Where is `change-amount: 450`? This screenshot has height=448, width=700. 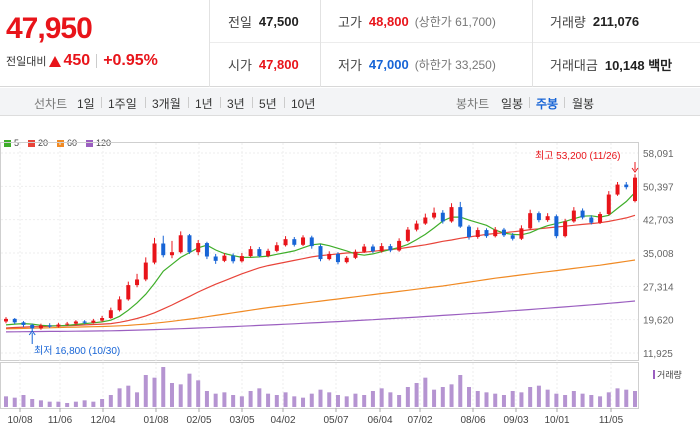 change-amount: 450 is located at coordinates (69, 61).